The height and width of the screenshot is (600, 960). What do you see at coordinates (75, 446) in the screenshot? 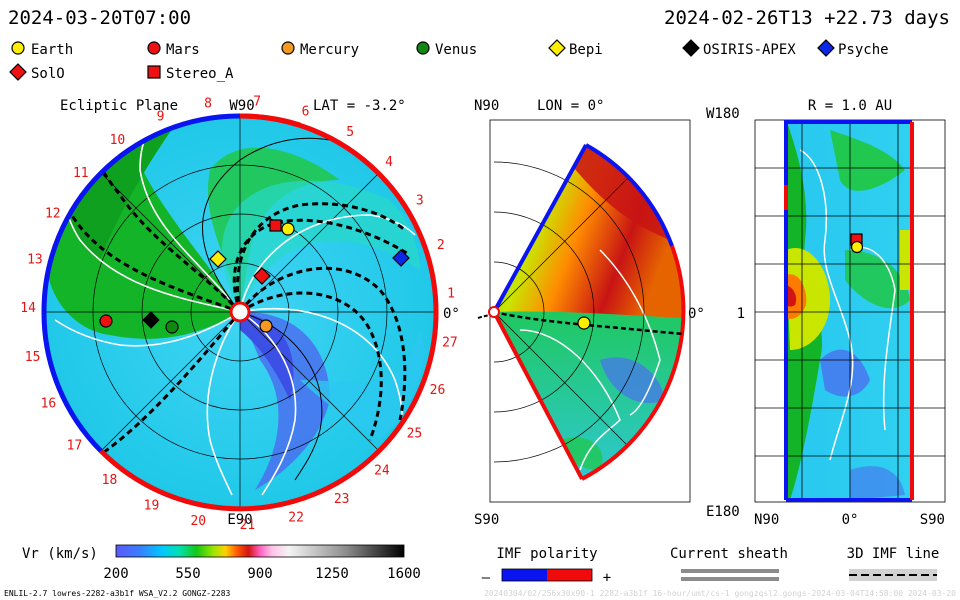
I see `carrington-tick-17: 17` at bounding box center [75, 446].